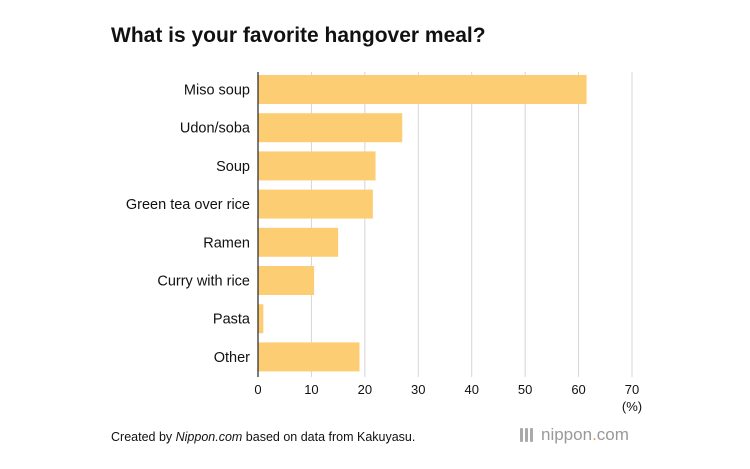 The image size is (750, 469). Describe the element at coordinates (567, 434) in the screenshot. I see `logo-name: nippon` at that location.